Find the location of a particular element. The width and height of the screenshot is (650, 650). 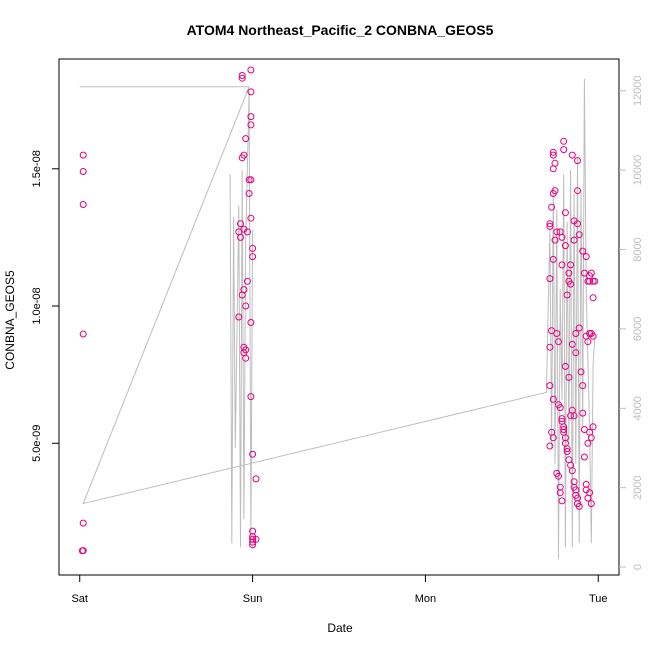

y2-tick-label: 0 is located at coordinates (638, 567).